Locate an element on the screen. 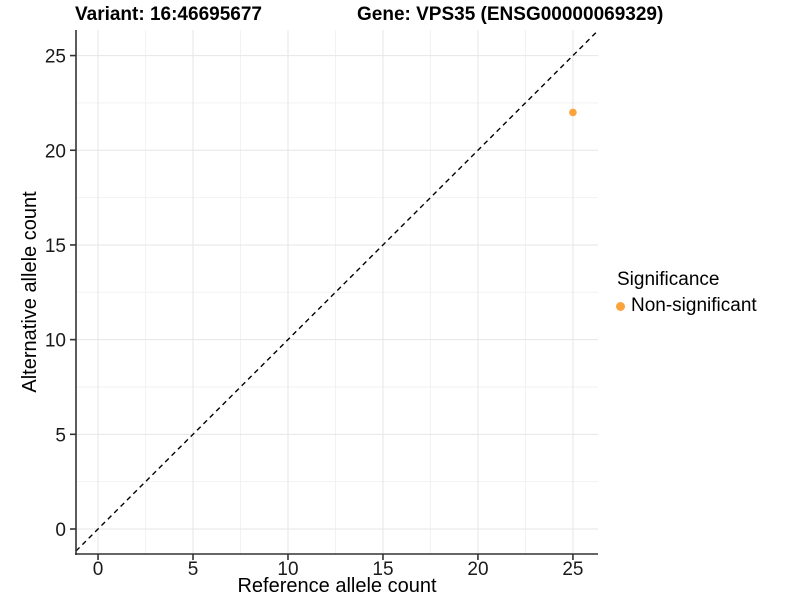 This screenshot has width=800, height=600. plot-title-gene: Gene: VPS35 (ENSG00000069329) is located at coordinates (510, 14).